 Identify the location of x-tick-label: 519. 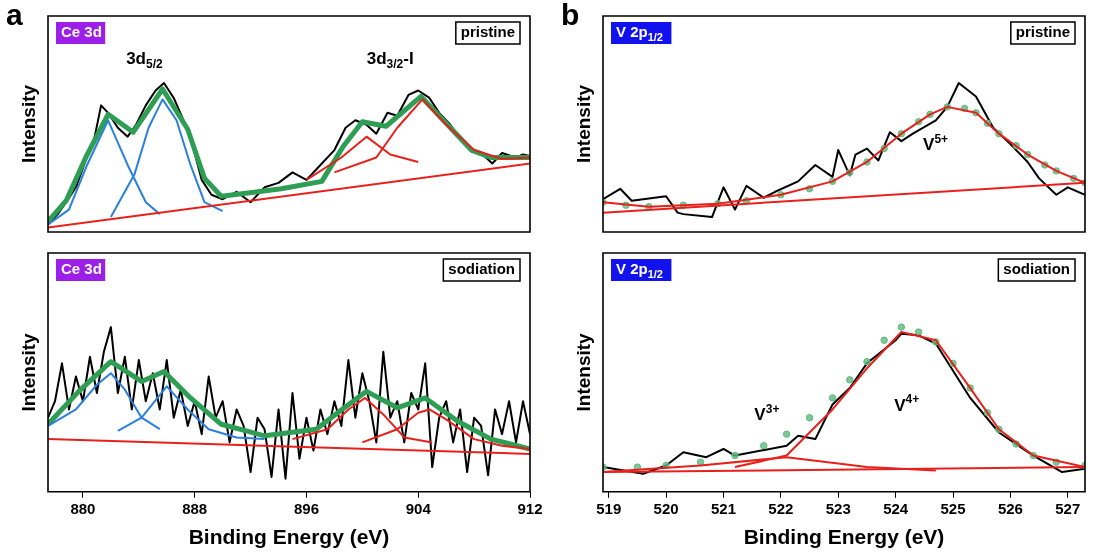
(609, 508).